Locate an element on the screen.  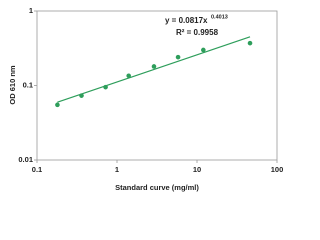
x-tick-label: 0.1 is located at coordinates (37, 169).